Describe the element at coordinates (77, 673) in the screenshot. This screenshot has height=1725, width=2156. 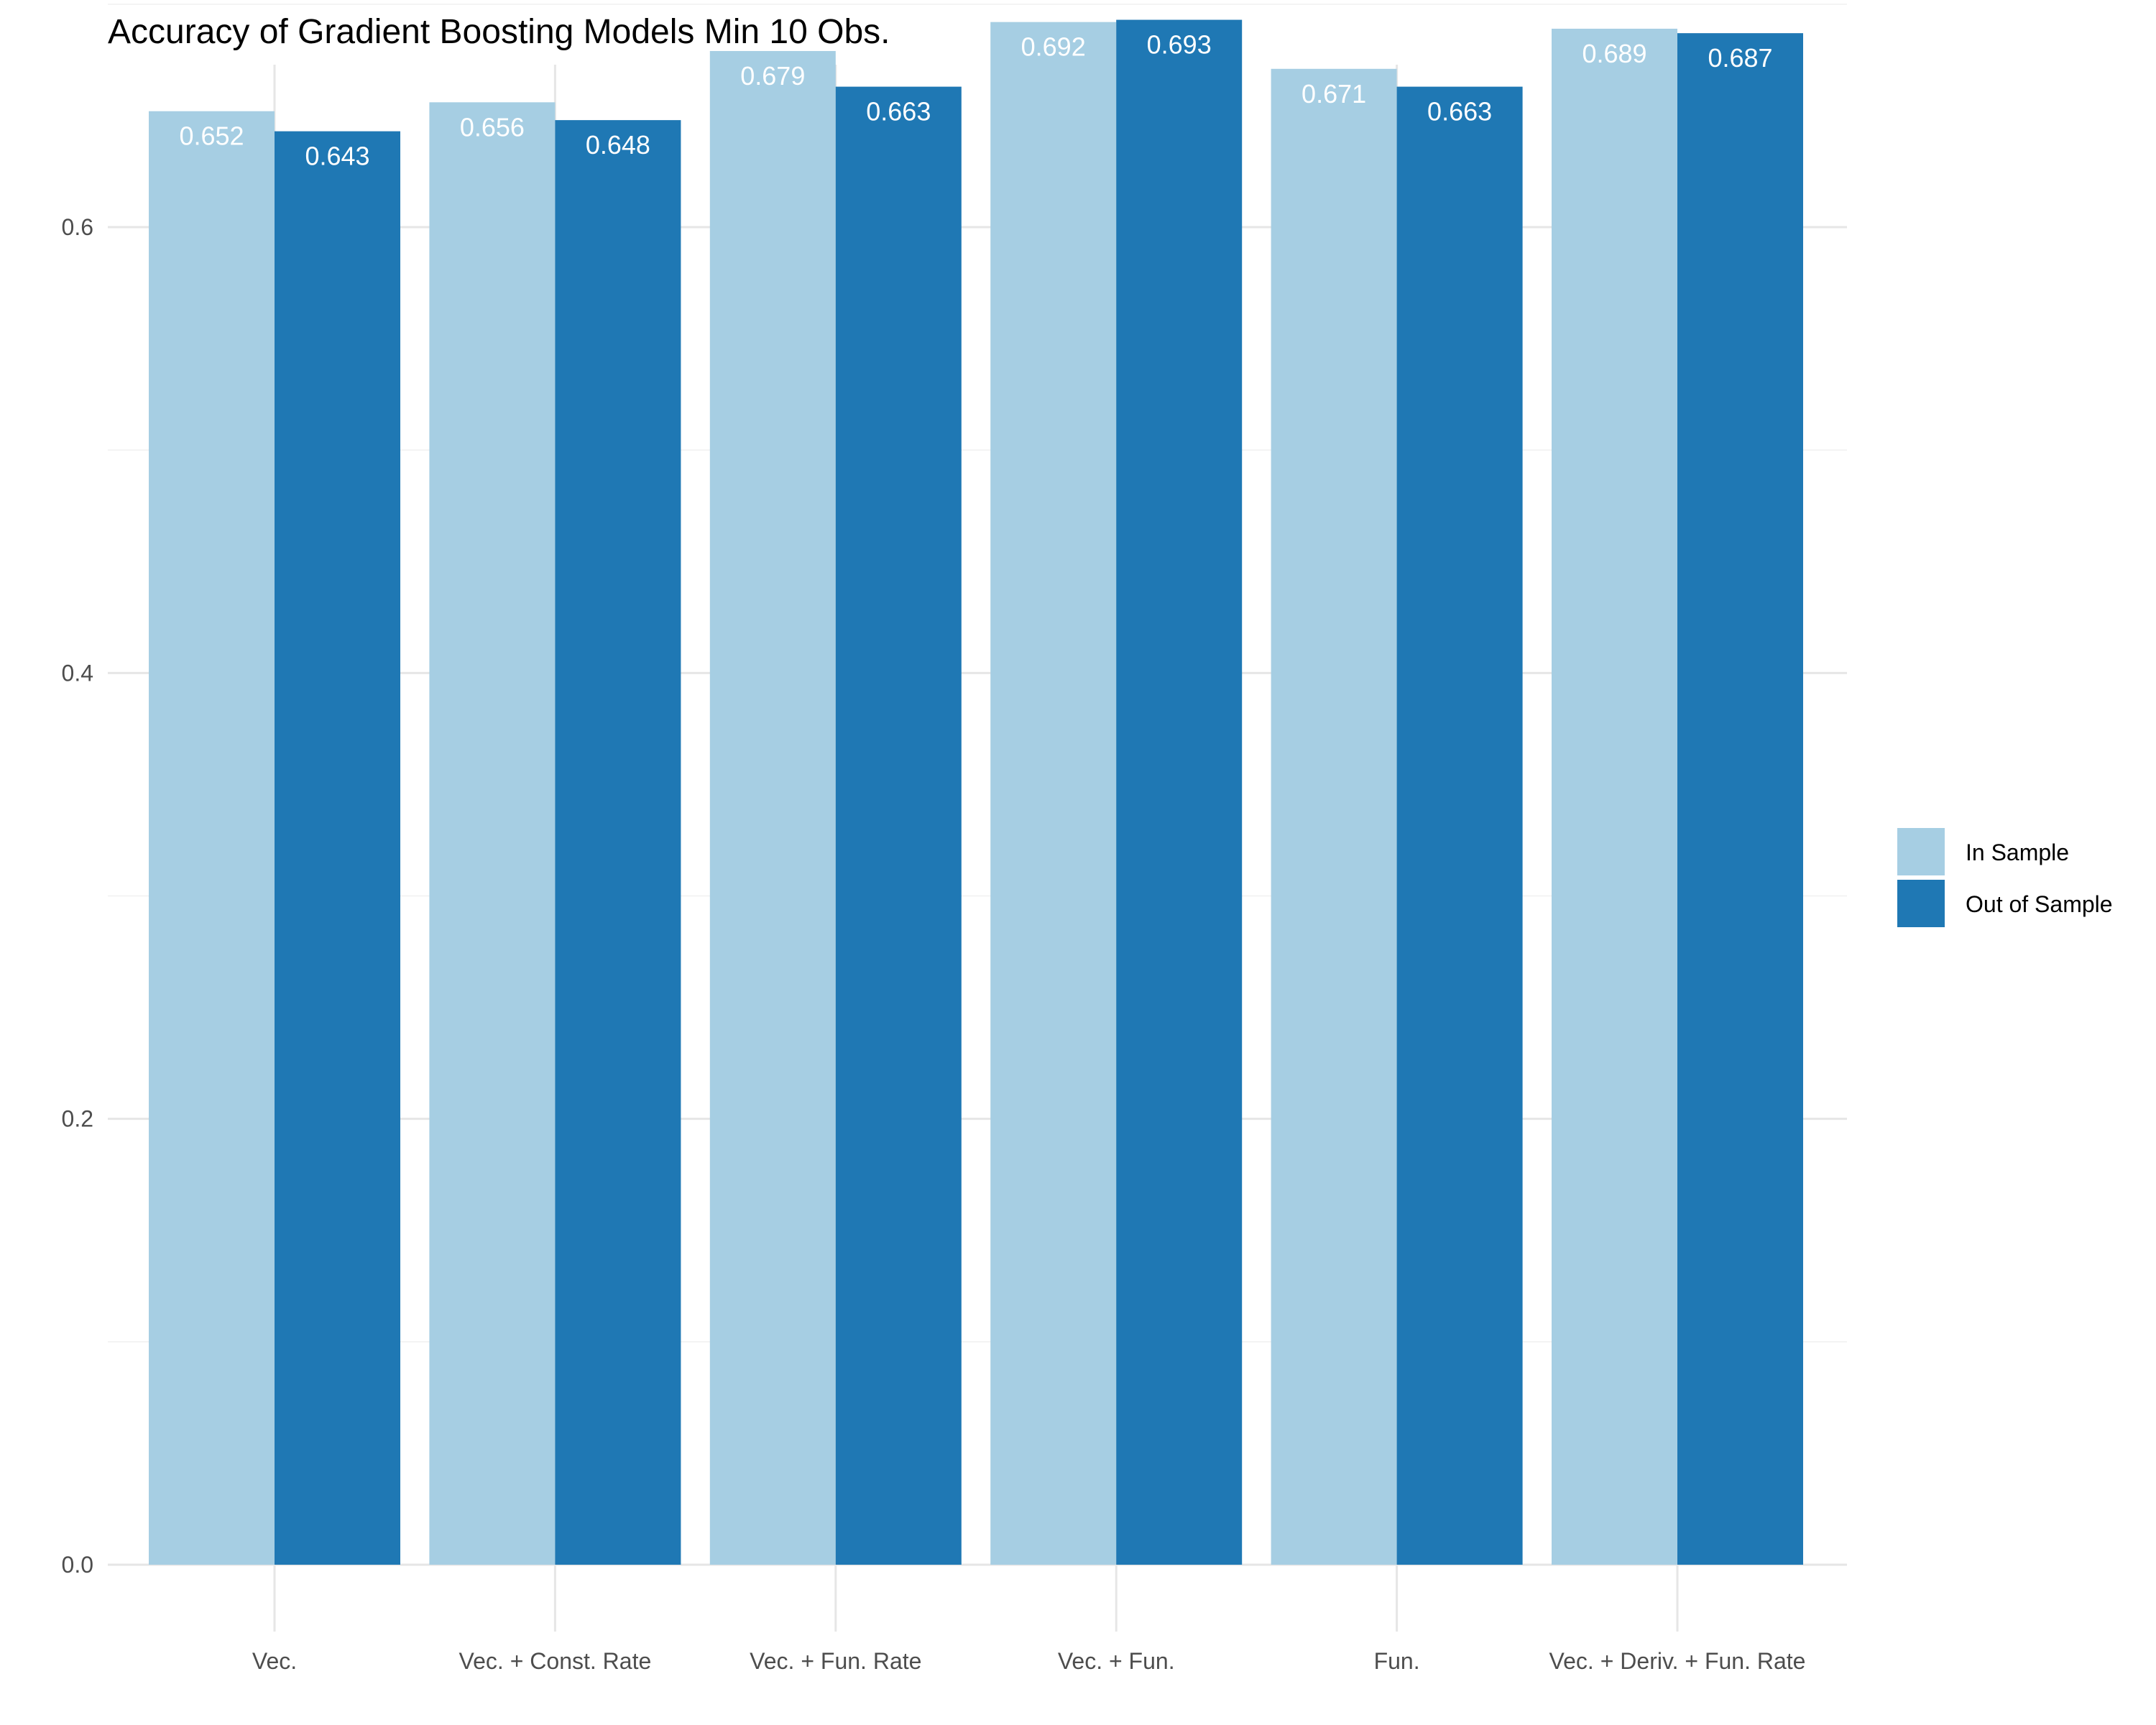
I see `y-tick-label-2: 0.4` at that location.